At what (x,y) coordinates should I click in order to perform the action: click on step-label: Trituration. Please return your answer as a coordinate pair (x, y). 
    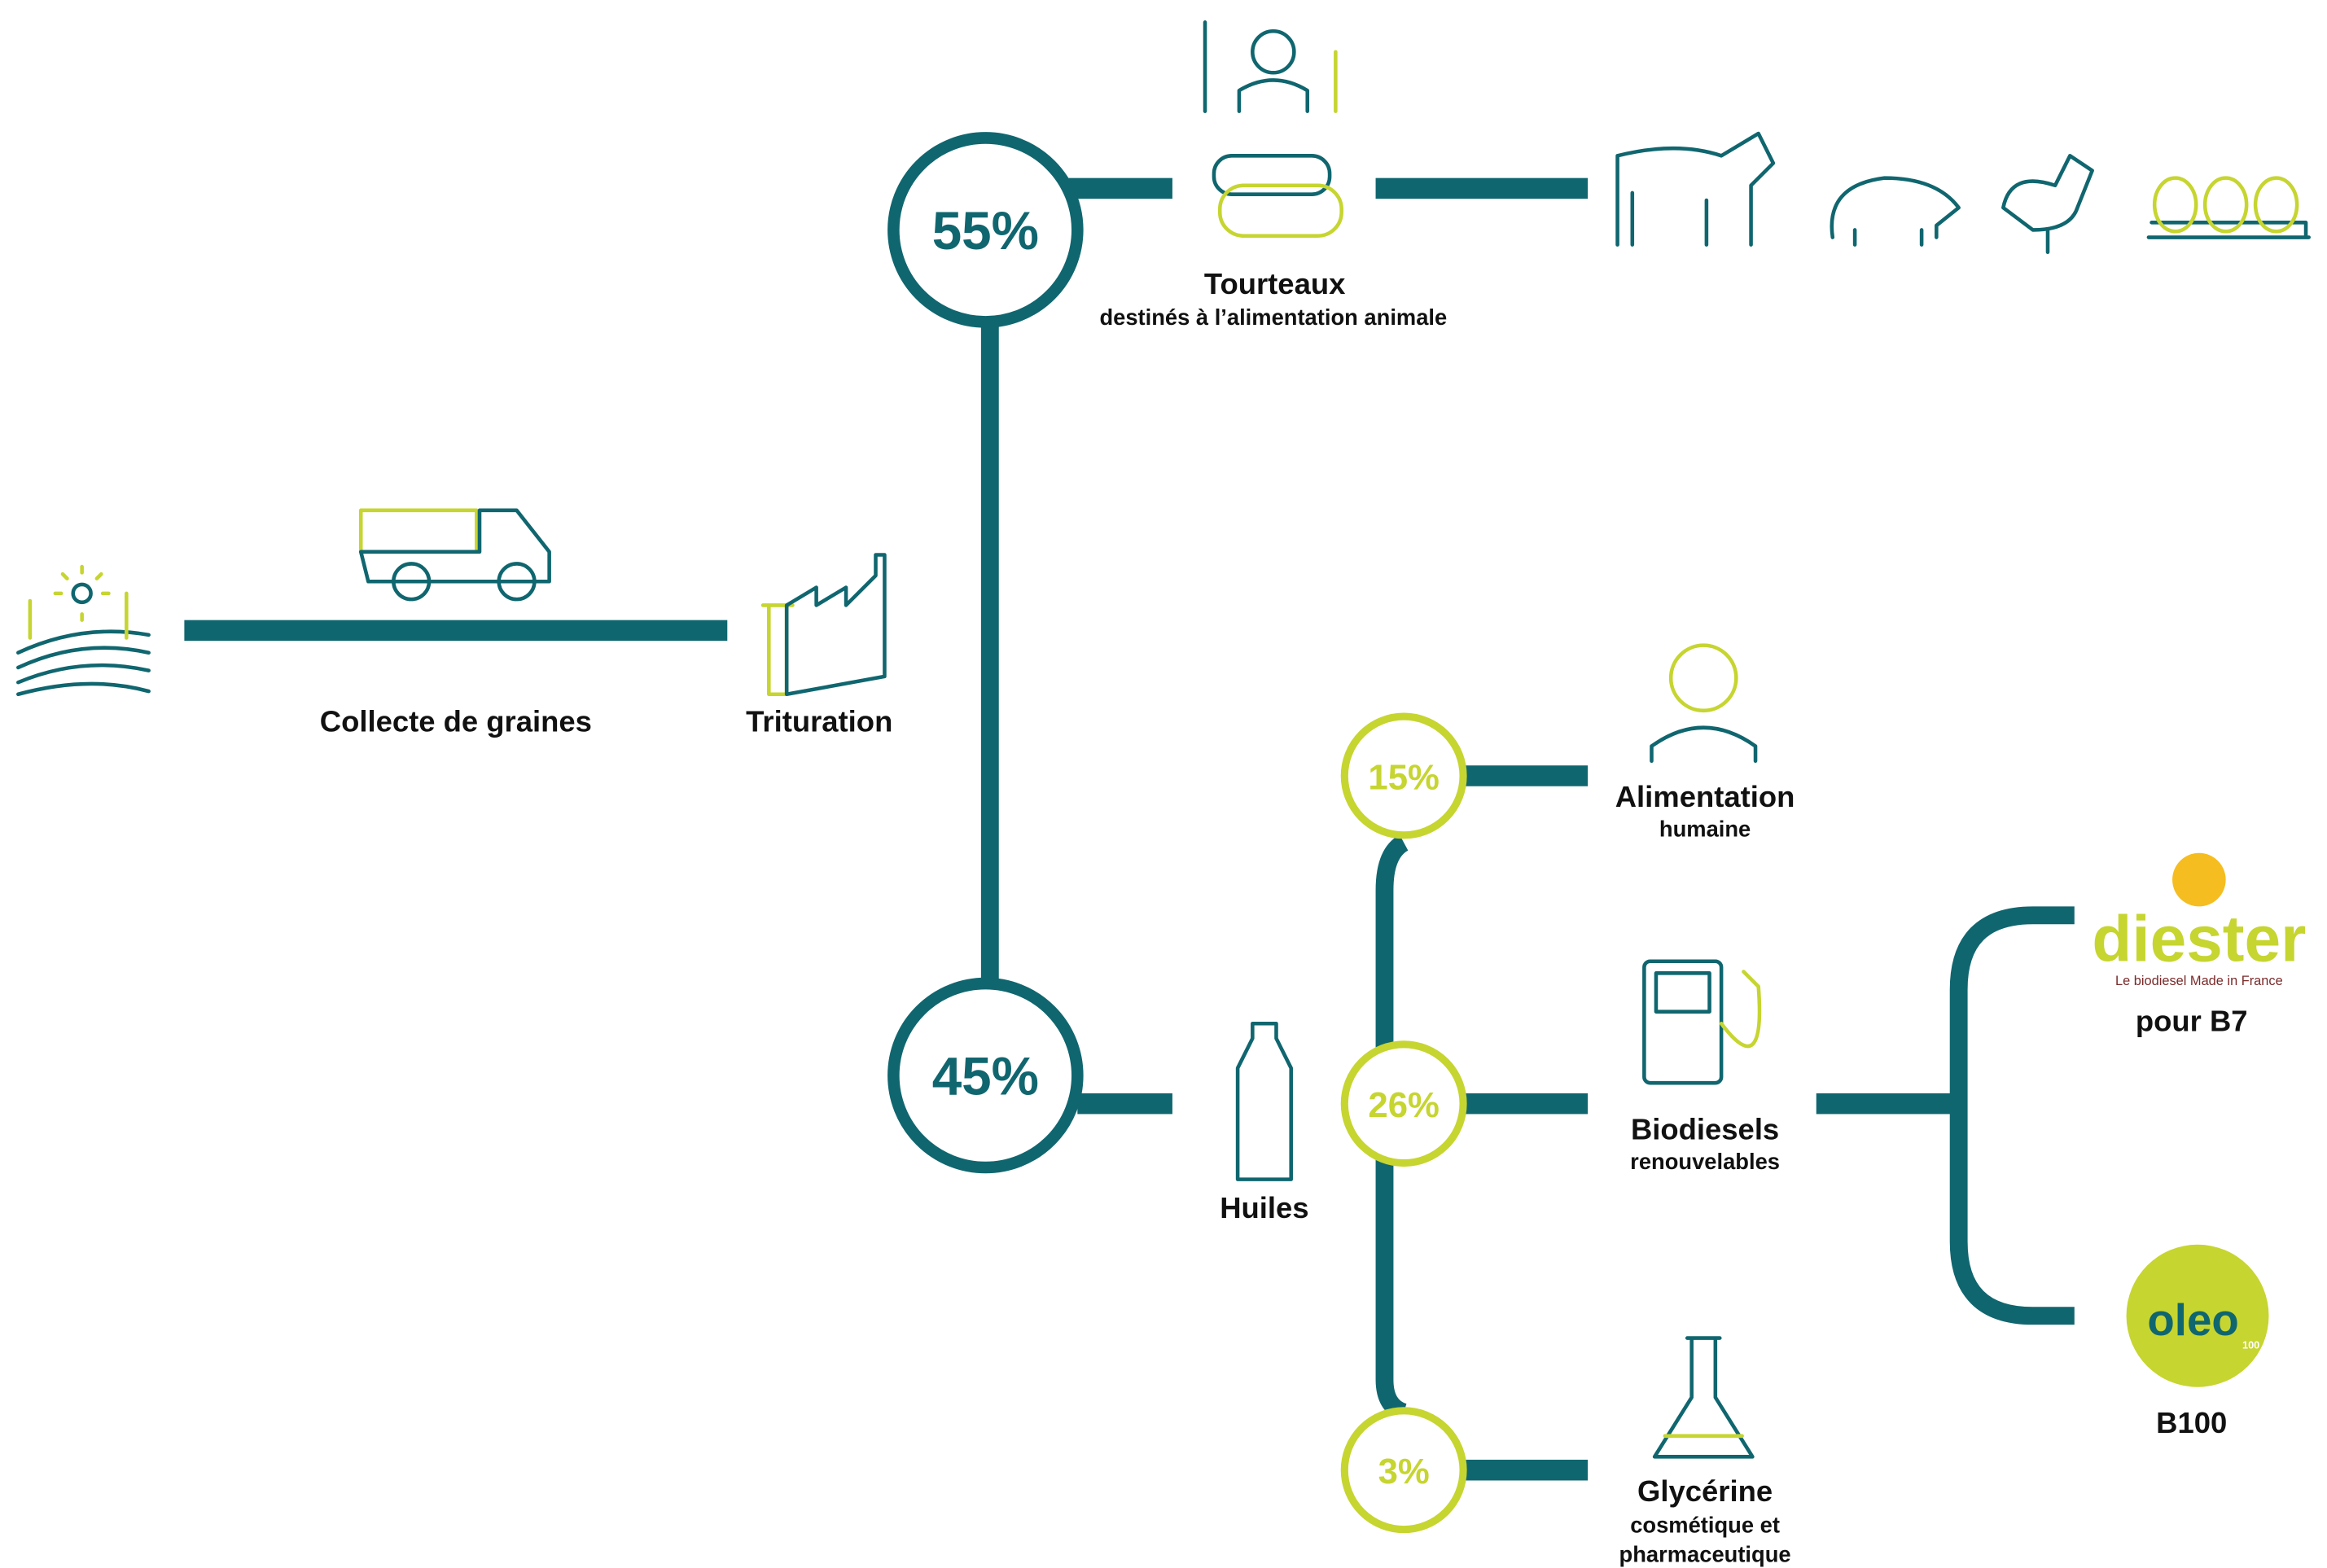
    Looking at the image, I should click on (819, 721).